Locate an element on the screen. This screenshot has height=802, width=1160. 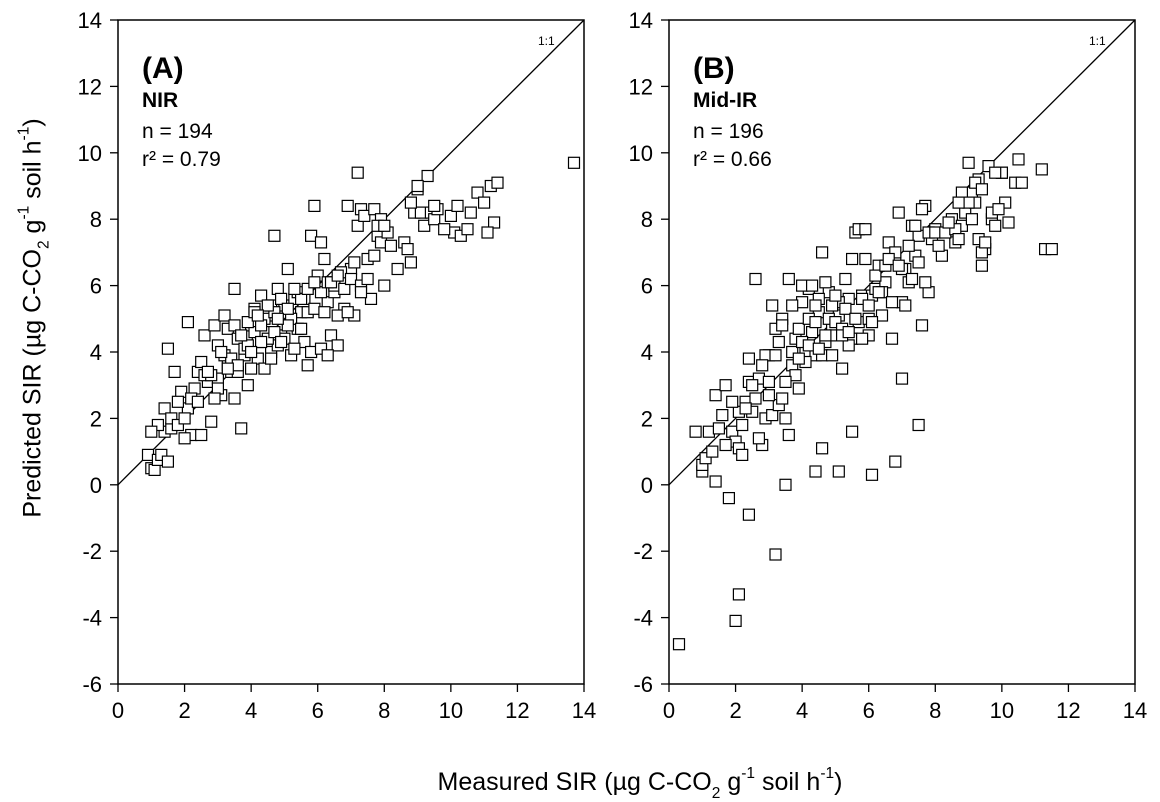
panel-label: (B) is located at coordinates (714, 68).